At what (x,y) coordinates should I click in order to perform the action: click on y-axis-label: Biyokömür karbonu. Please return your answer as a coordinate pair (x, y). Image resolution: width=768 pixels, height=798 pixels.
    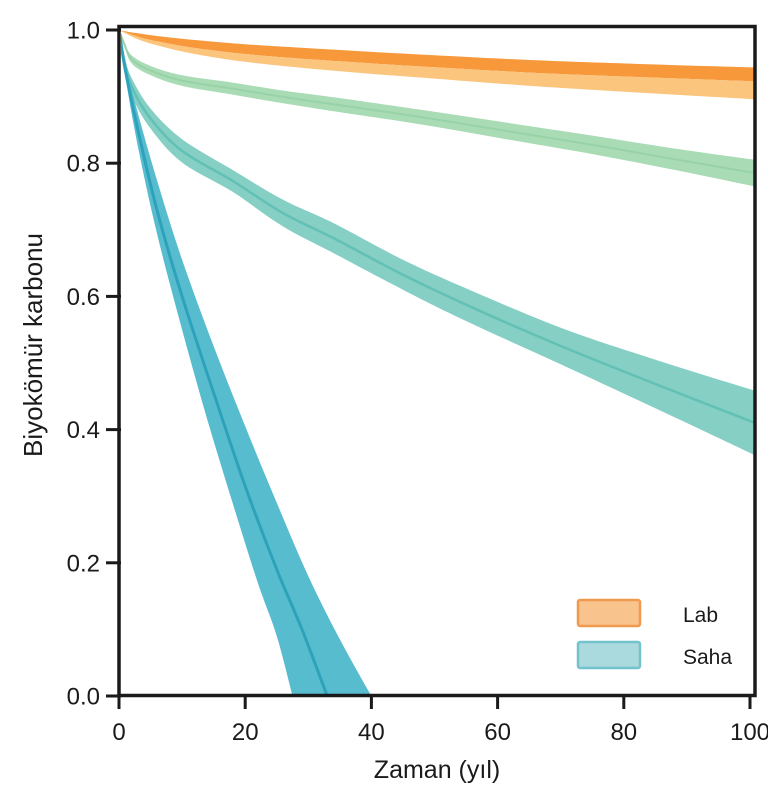
    Looking at the image, I should click on (33, 345).